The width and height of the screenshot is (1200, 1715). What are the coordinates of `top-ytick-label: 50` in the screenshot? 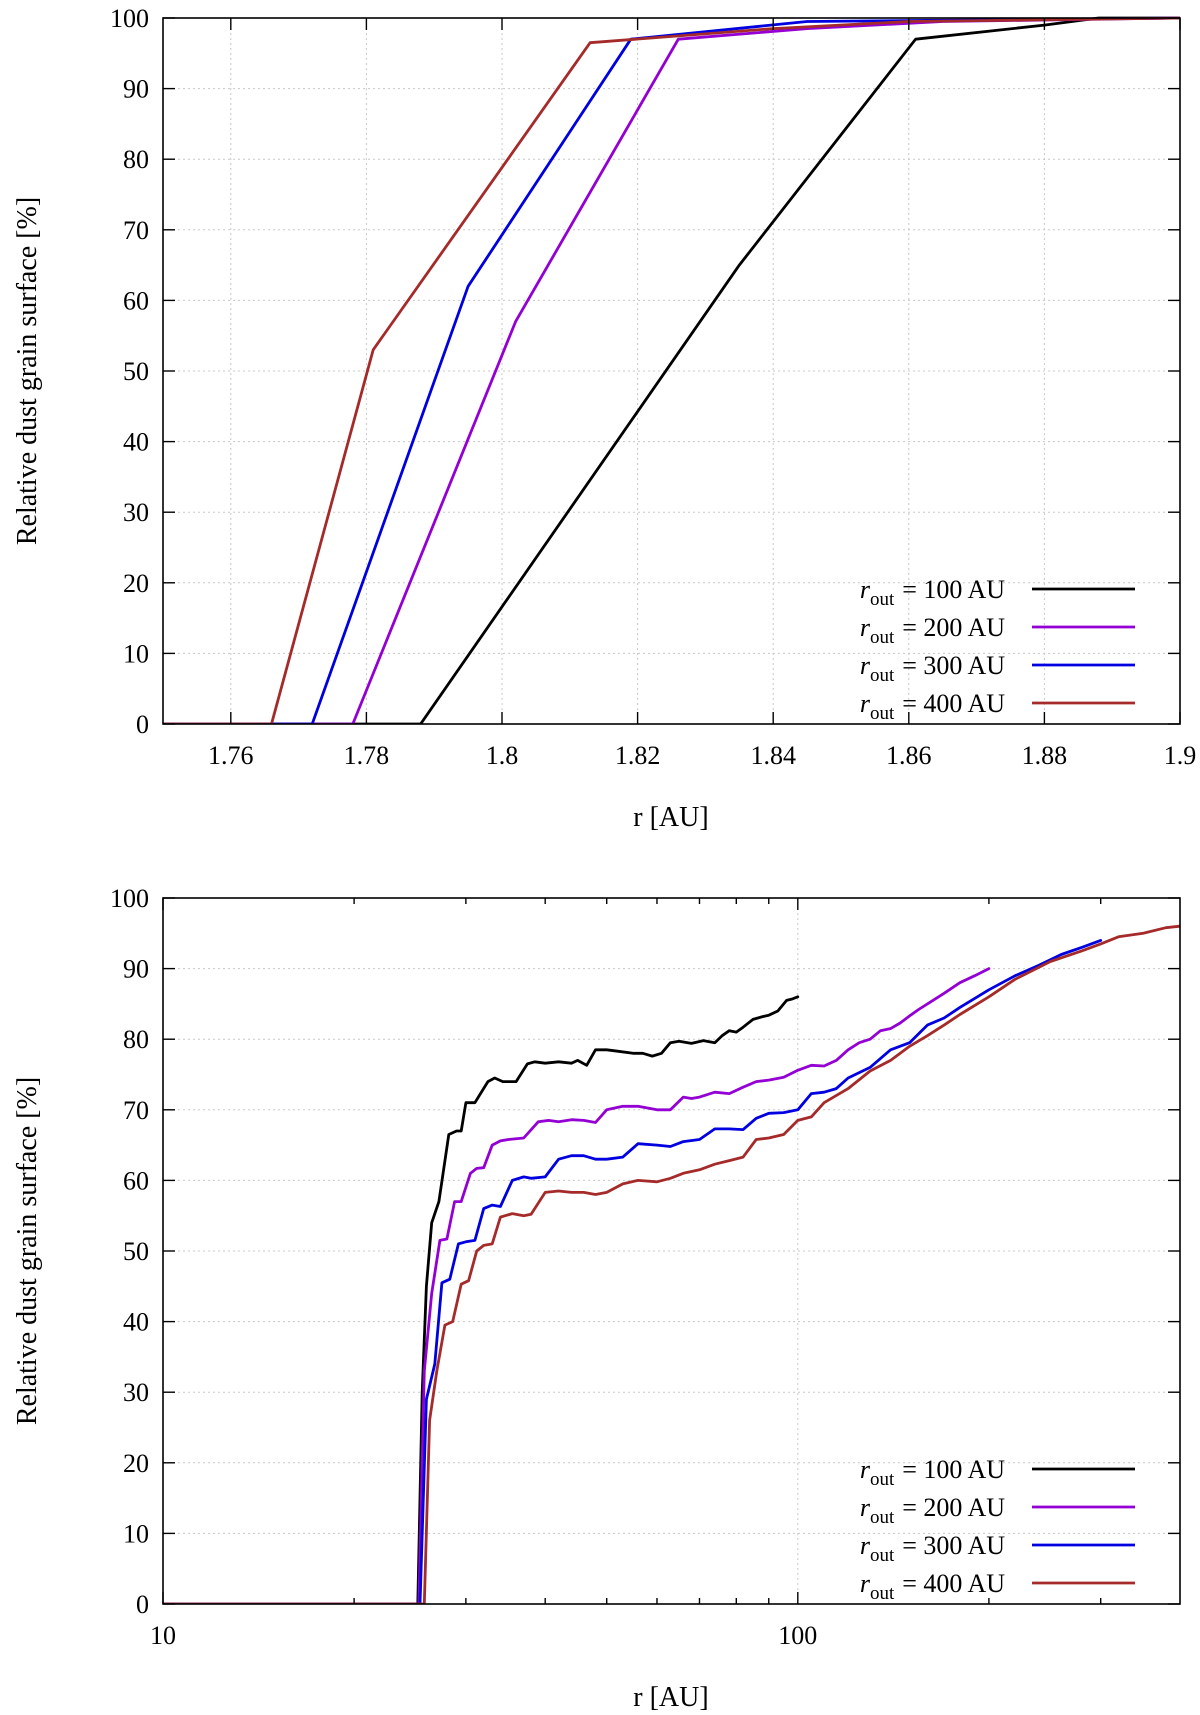 It's located at (136, 371).